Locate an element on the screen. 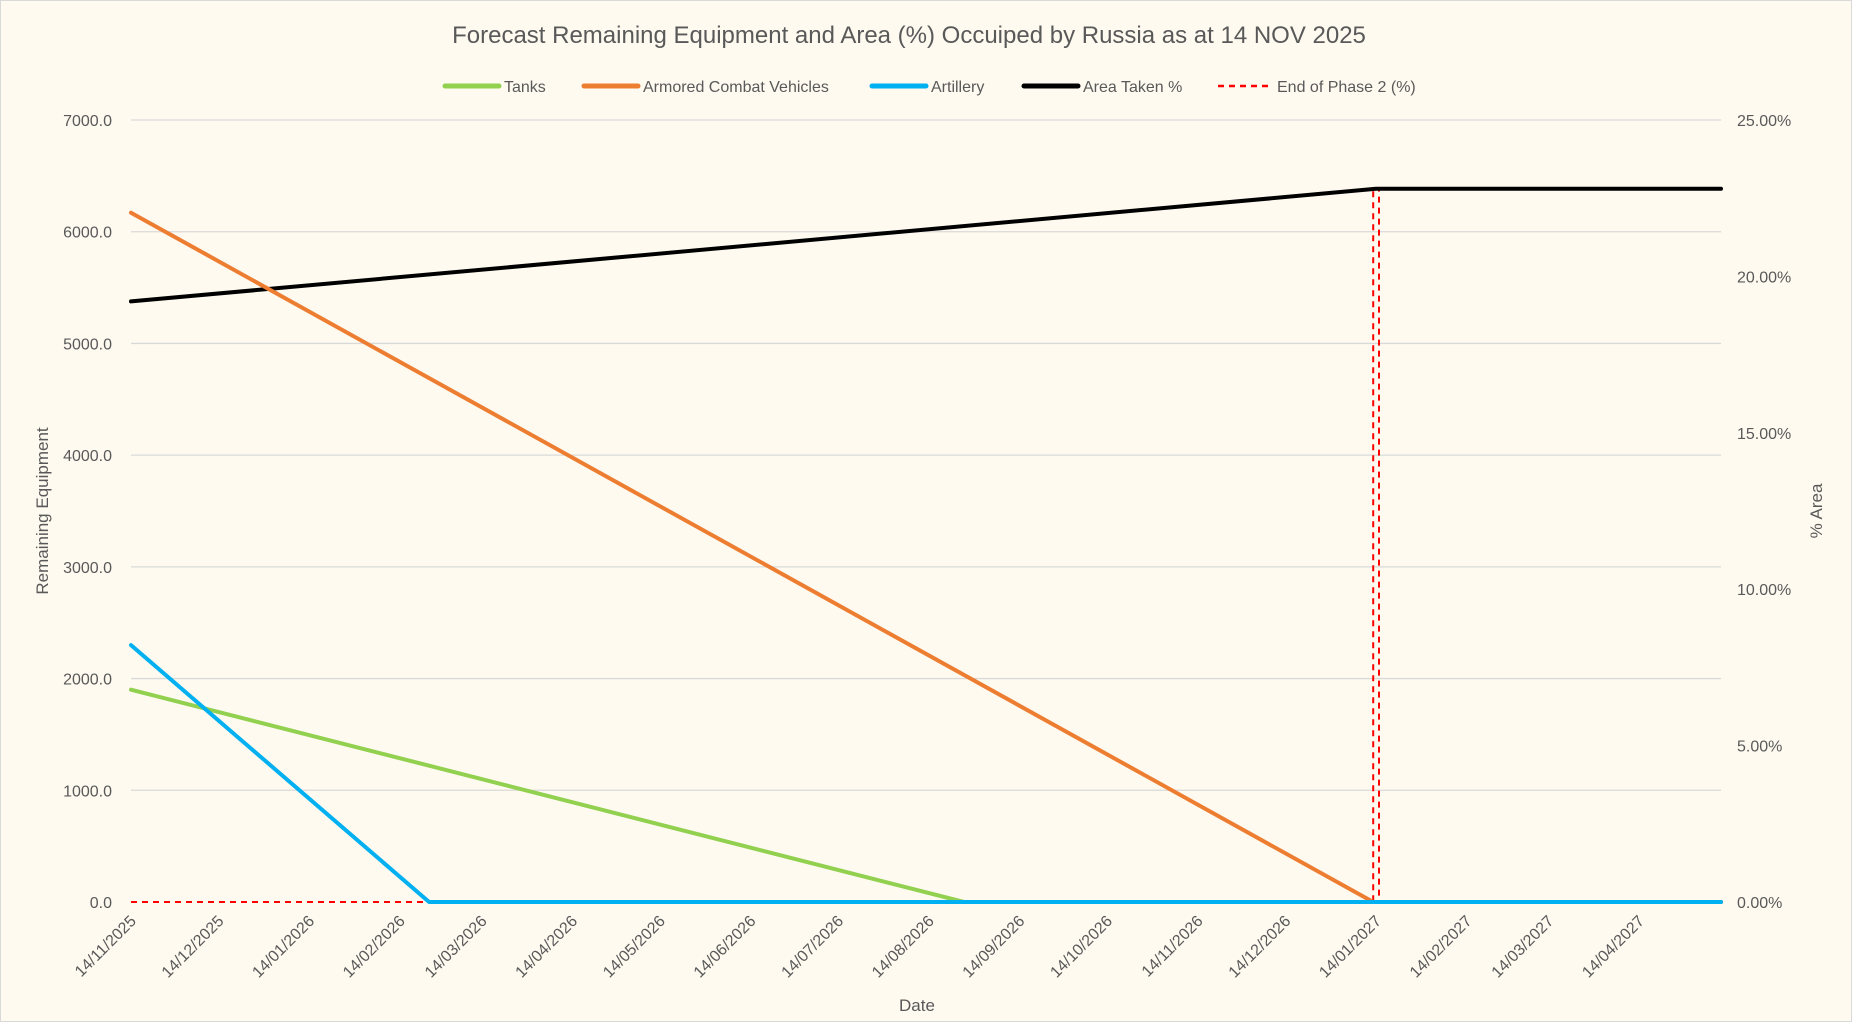 This screenshot has height=1022, width=1852. y2-tick-label: 25.00% is located at coordinates (1764, 121).